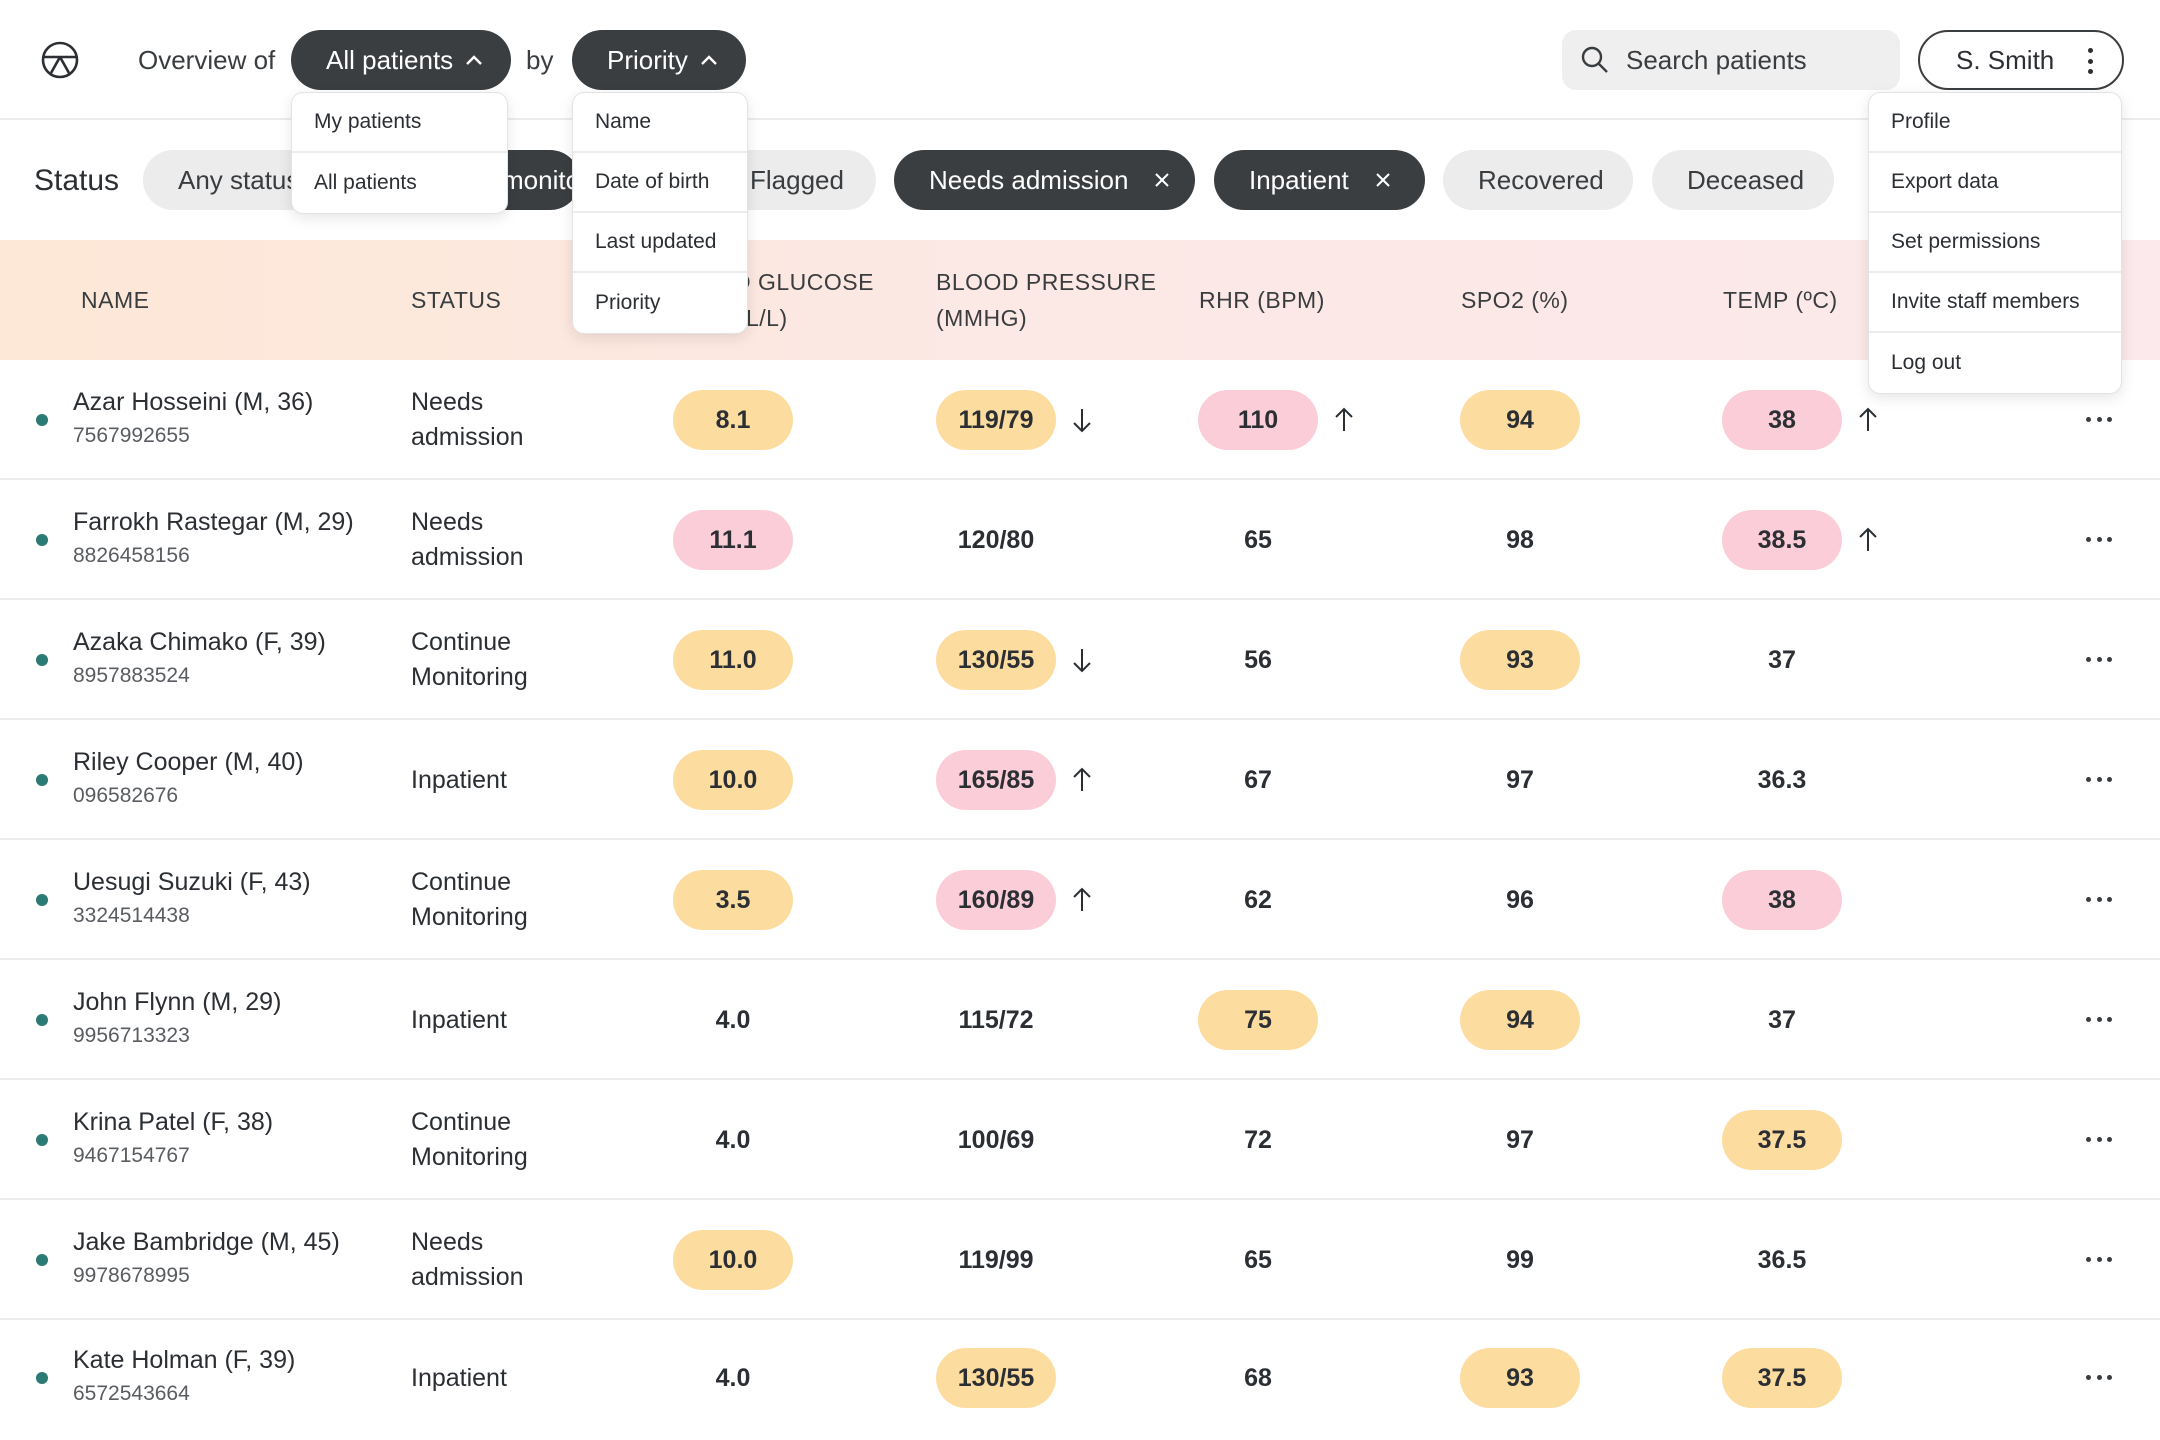  I want to click on menu-item-set-permissions: Set permissions, so click(1995, 243).